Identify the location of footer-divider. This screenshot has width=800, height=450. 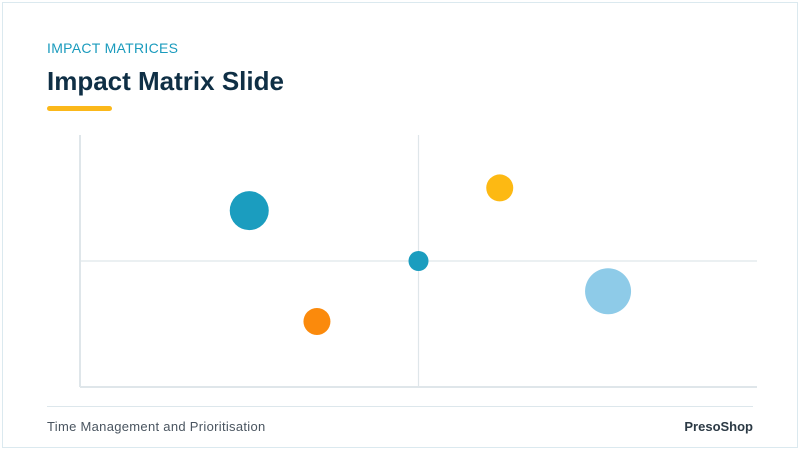
(400, 406).